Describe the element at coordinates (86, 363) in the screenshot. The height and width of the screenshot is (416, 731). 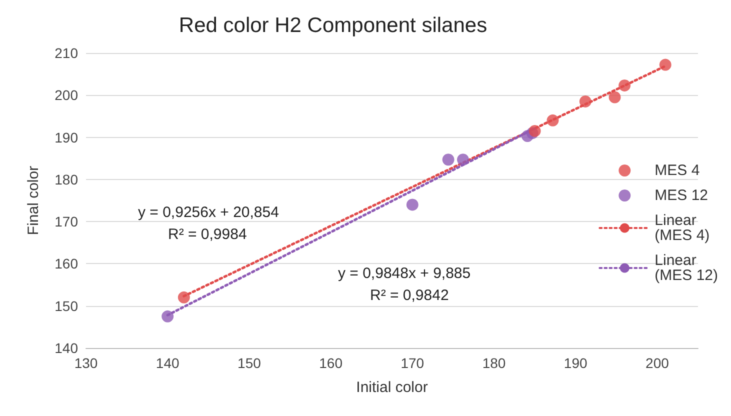
I see `x-tick-label: 130` at that location.